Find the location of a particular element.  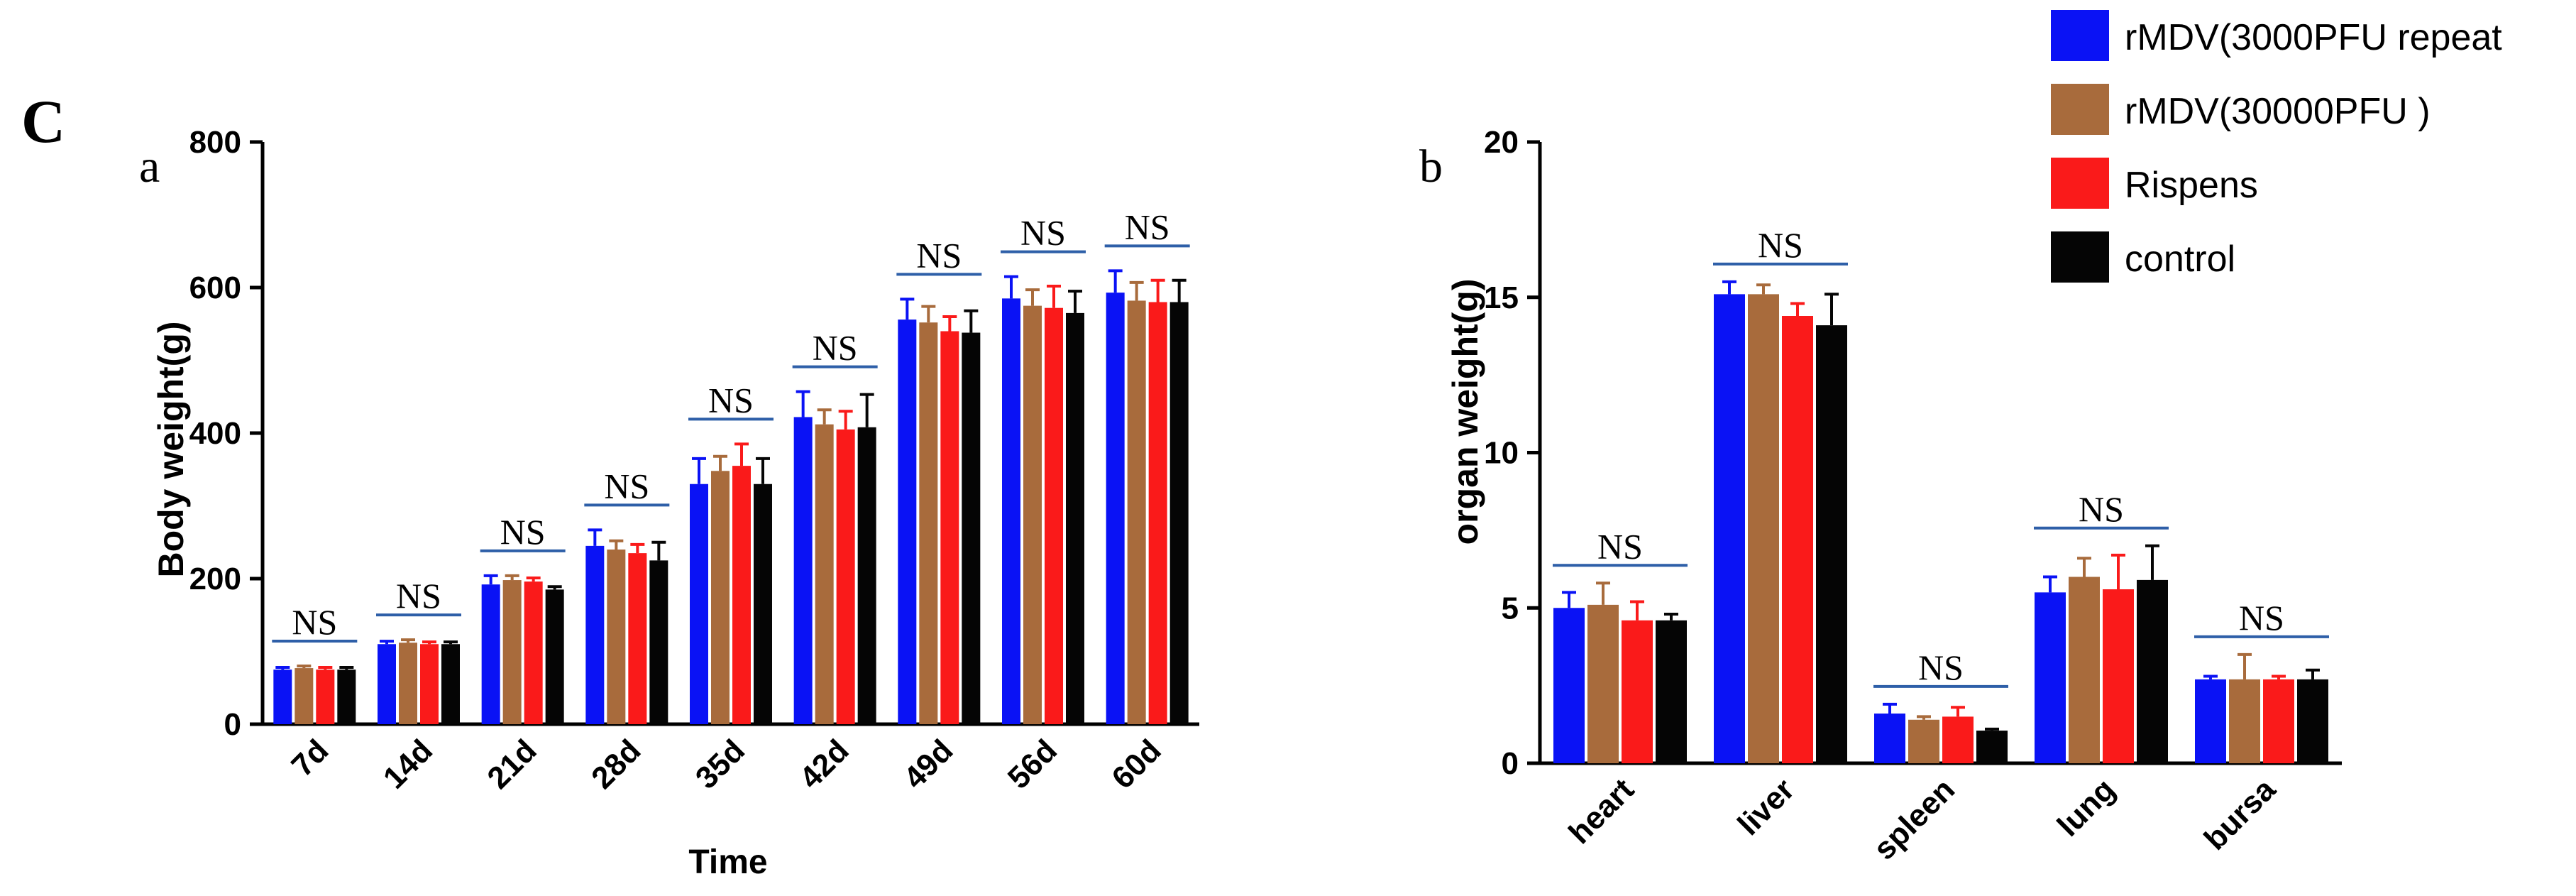

chart-b-x-tick-label: heart is located at coordinates (1601, 811).